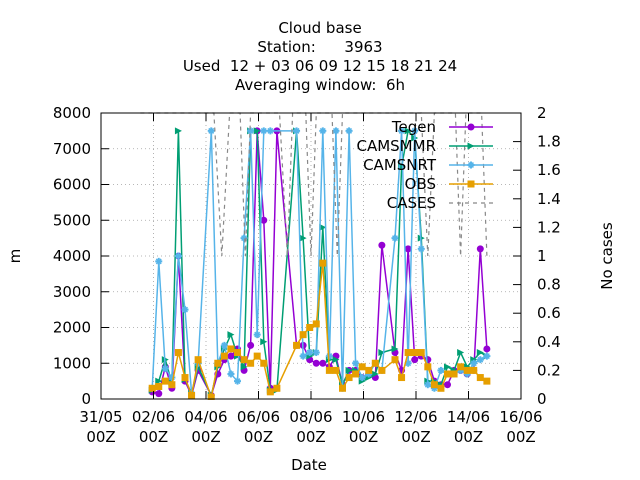 The width and height of the screenshot is (640, 480). Describe the element at coordinates (549, 370) in the screenshot. I see `y2-tick-label: 0.2` at that location.